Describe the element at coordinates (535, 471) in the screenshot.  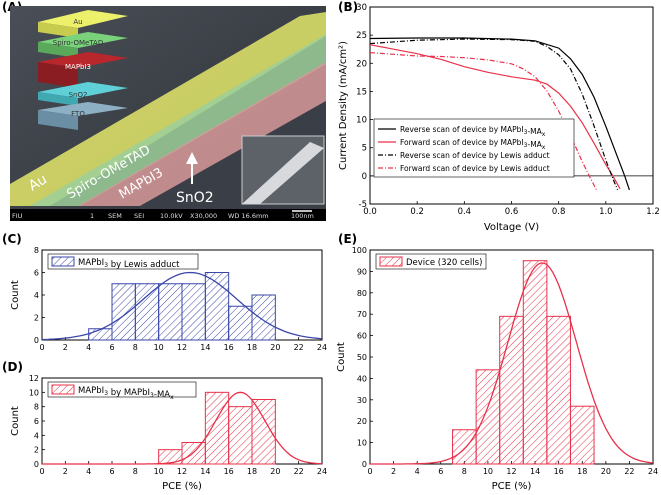
I see `x-tick-label: 14` at that location.